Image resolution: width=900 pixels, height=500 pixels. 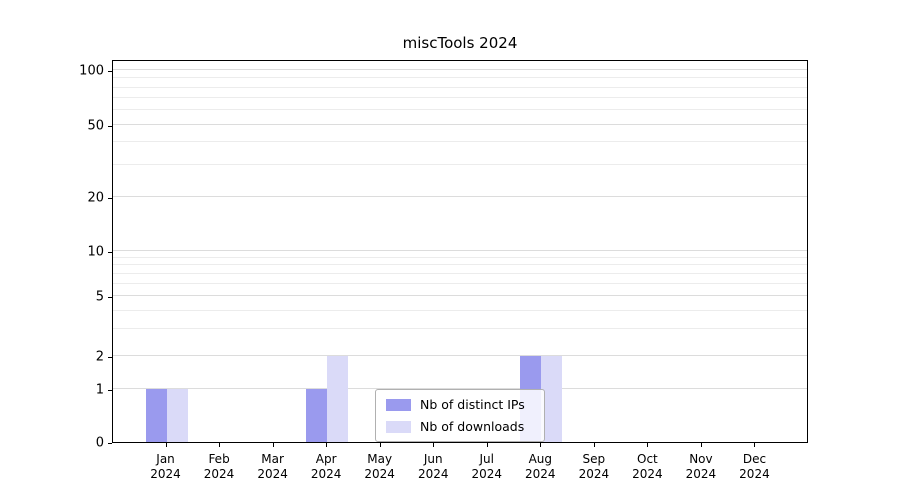 I want to click on legend-entry: Nb of distinct IPs, so click(x=460, y=404).